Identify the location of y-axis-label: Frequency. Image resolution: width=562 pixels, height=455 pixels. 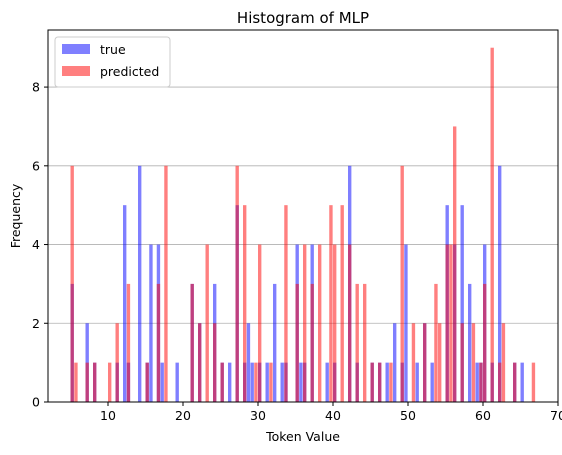
(15, 215).